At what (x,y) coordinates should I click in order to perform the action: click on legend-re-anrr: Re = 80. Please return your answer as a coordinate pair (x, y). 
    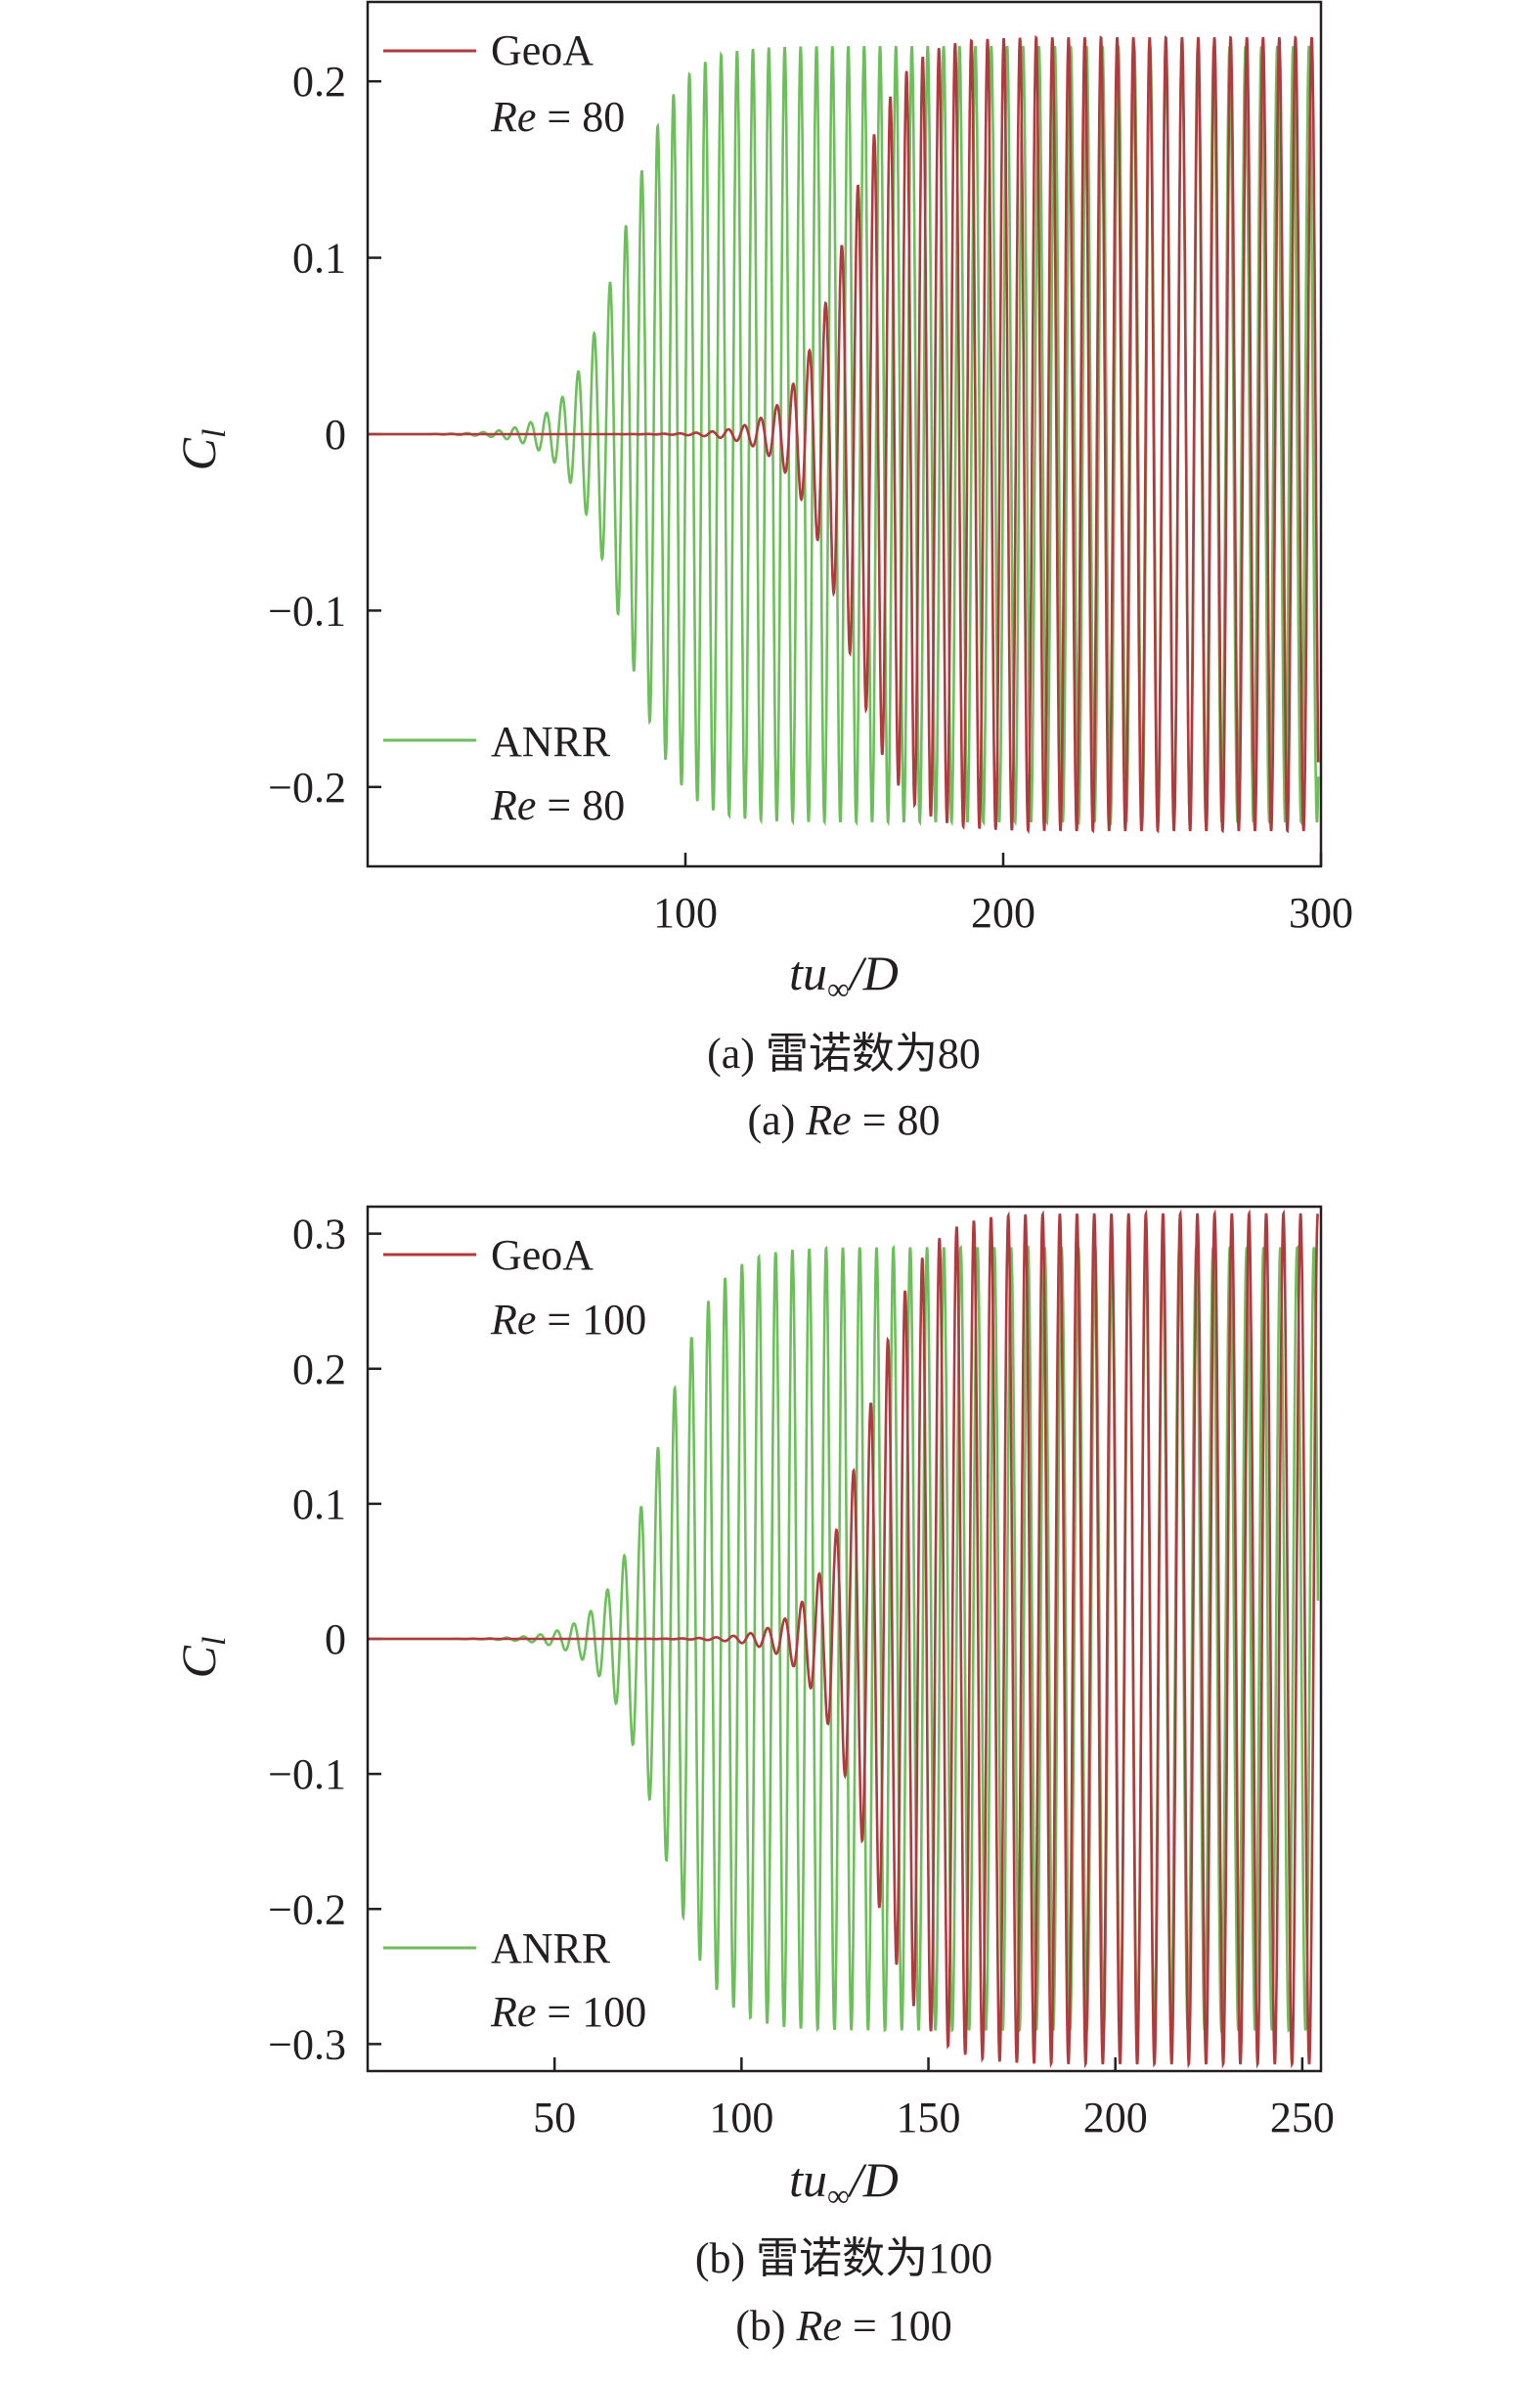
    Looking at the image, I should click on (557, 805).